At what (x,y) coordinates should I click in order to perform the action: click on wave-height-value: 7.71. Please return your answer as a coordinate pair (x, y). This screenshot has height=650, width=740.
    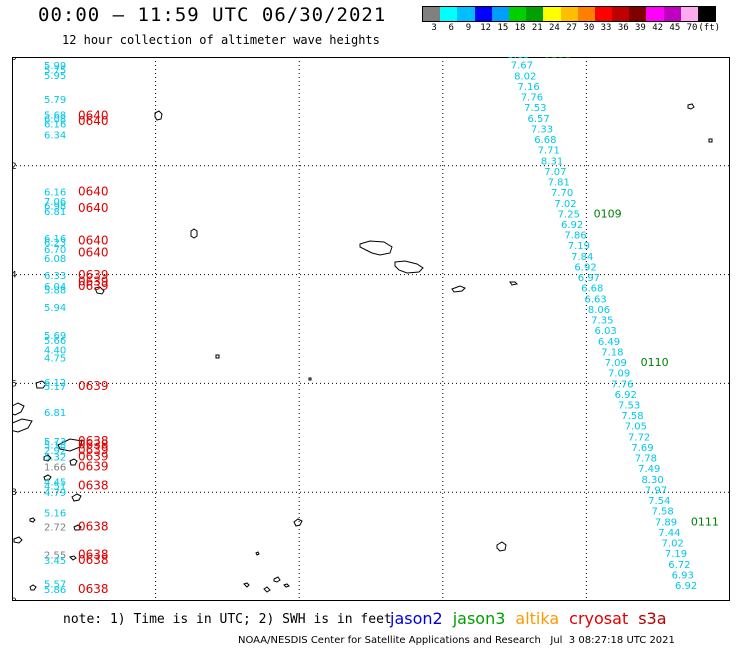
    Looking at the image, I should click on (549, 151).